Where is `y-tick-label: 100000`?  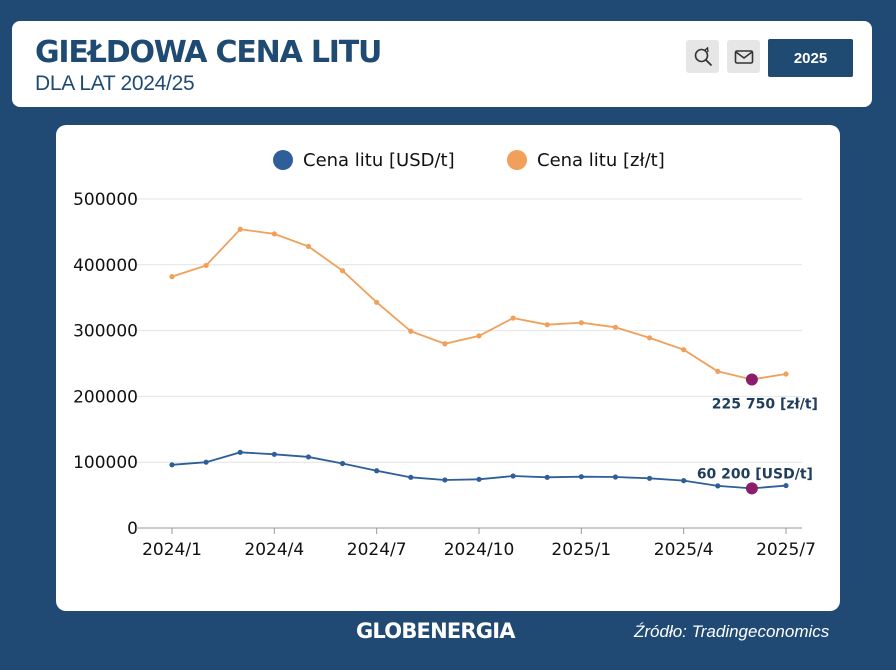 y-tick-label: 100000 is located at coordinates (105, 463).